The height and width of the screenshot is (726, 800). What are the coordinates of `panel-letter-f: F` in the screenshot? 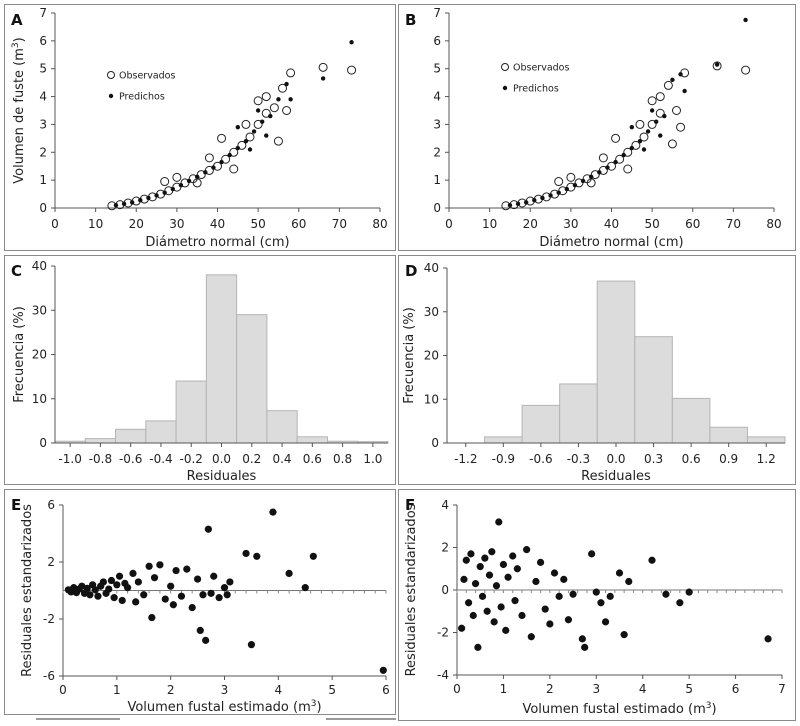 It's located at (410, 505).